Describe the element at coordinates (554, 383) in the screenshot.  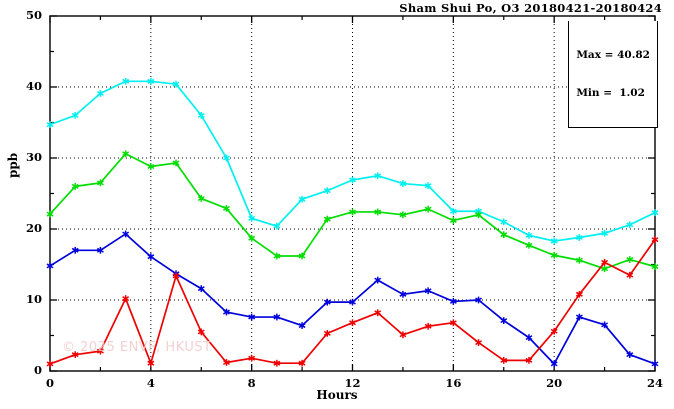
I see `x-axis-tick-label: 20` at that location.